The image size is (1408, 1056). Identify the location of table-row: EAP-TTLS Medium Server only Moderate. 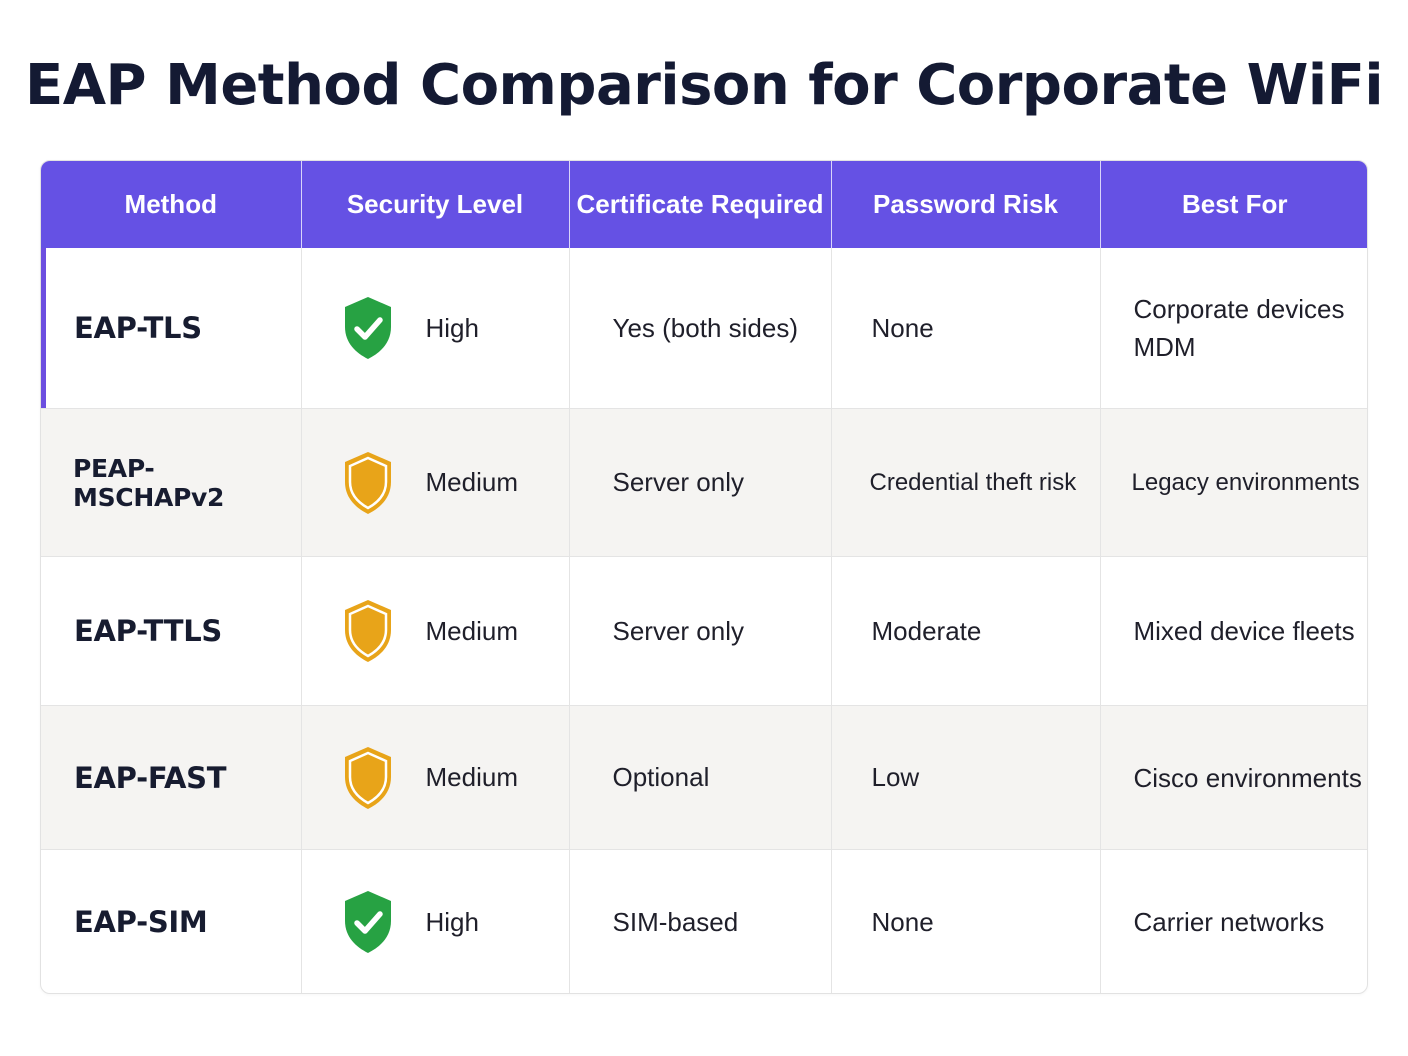
(704, 631).